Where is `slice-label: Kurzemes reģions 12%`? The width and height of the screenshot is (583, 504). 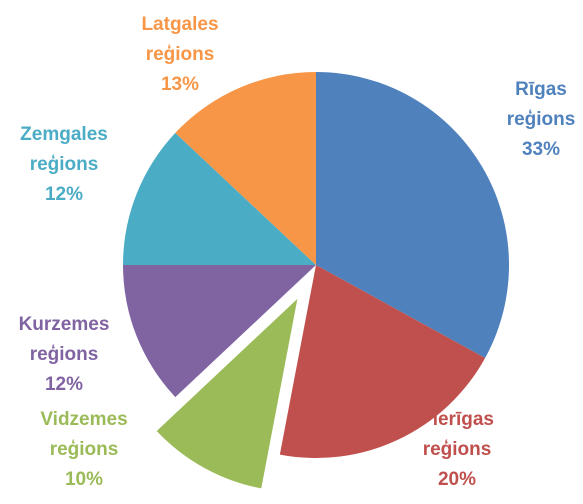
slice-label: Kurzemes reģions 12% is located at coordinates (64, 354).